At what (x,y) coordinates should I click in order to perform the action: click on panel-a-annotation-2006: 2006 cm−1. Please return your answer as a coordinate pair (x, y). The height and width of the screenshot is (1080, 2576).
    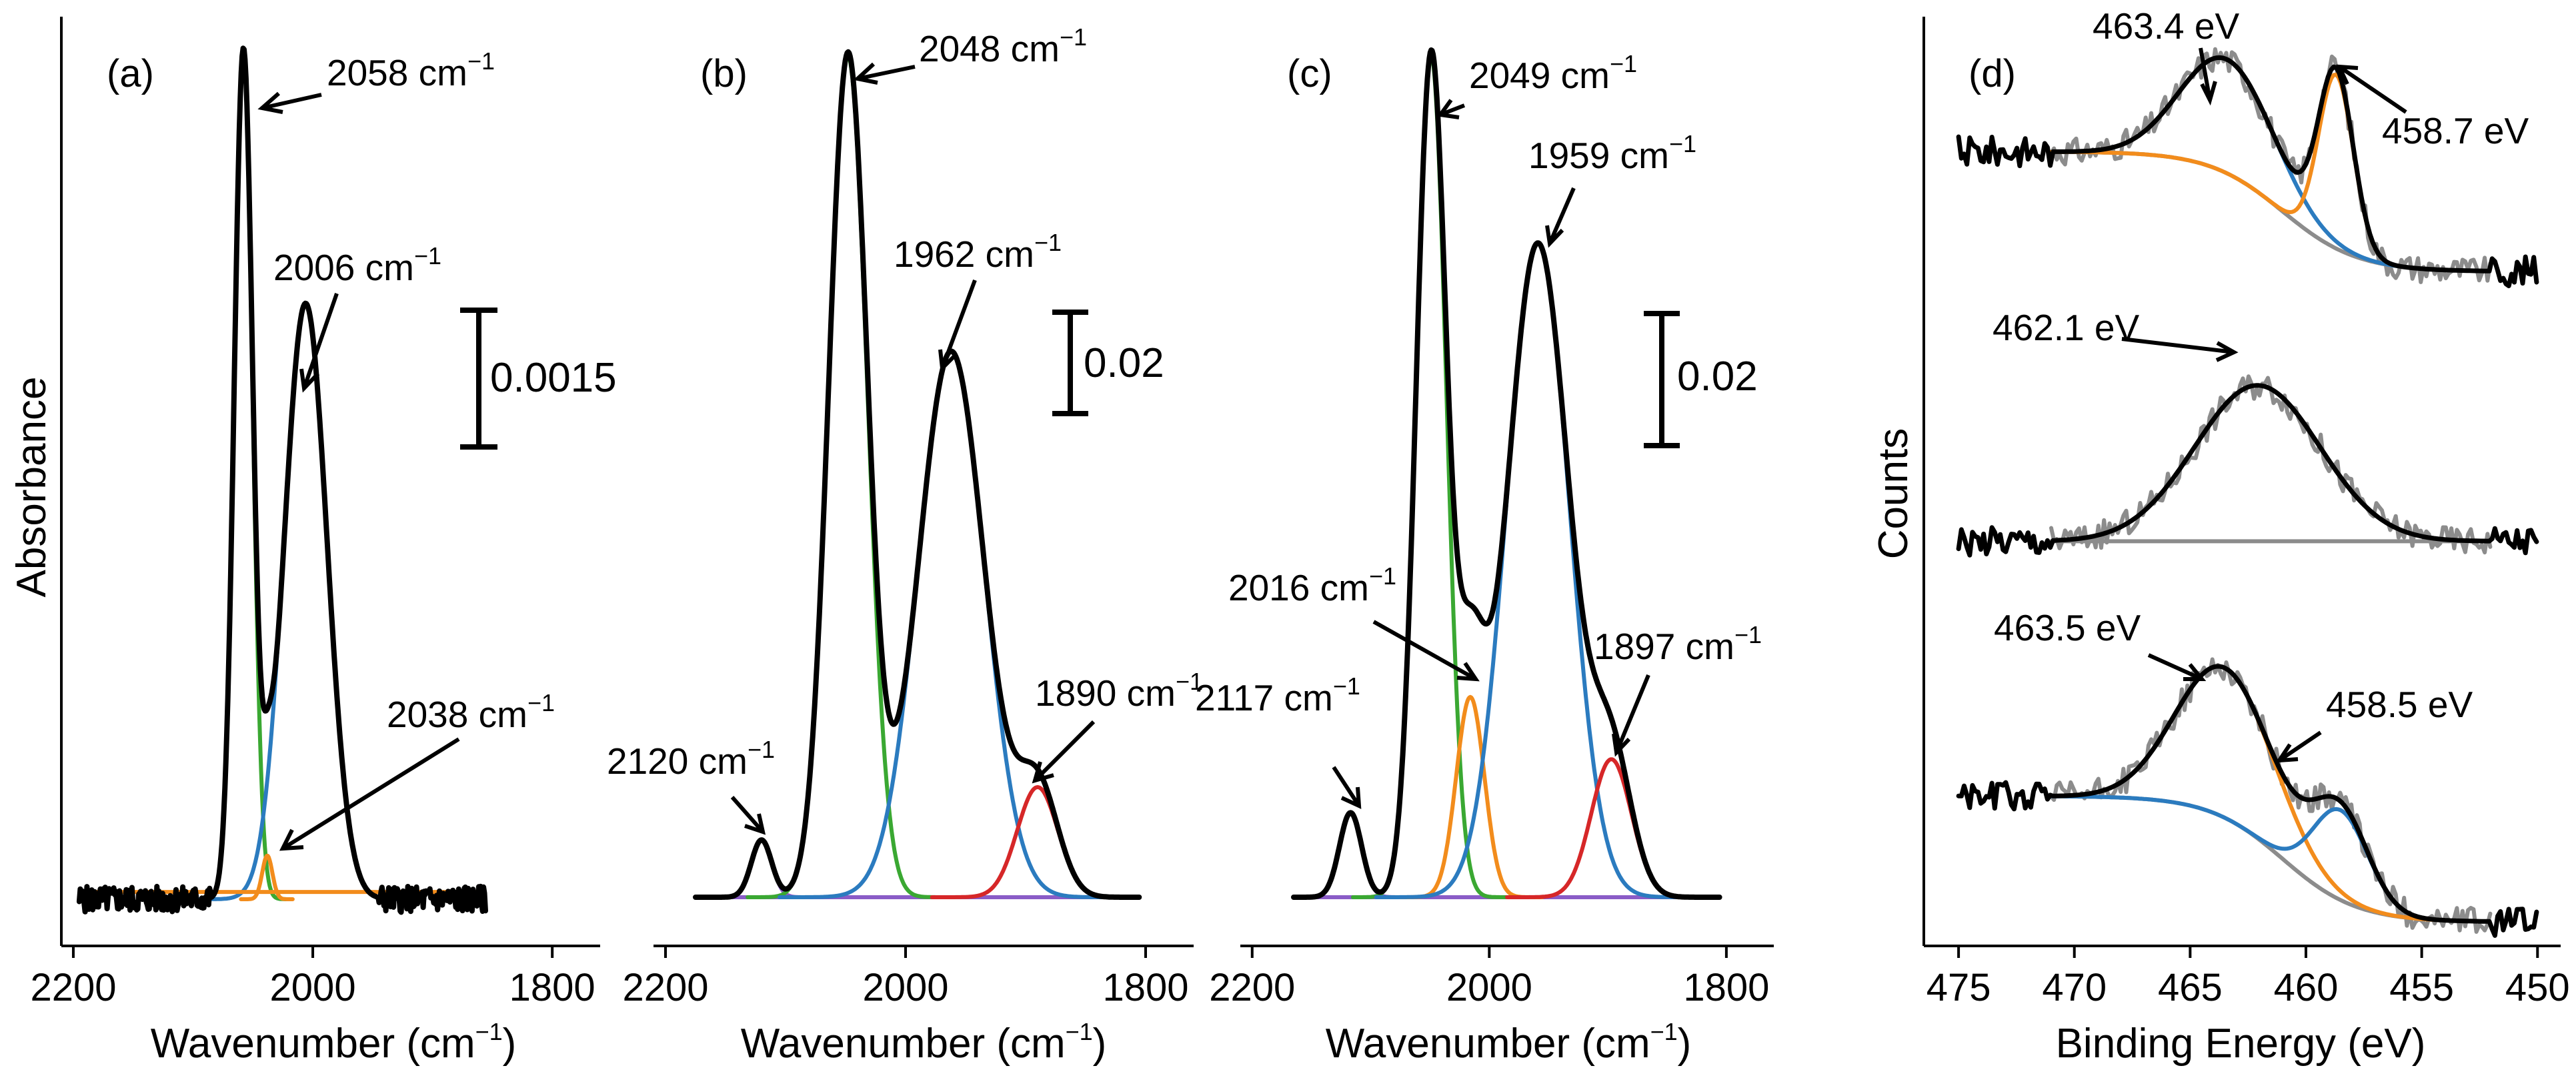
    Looking at the image, I should click on (357, 265).